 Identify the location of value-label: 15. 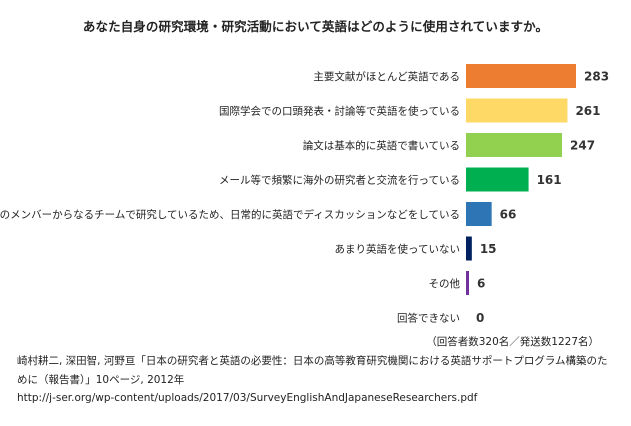
(488, 249).